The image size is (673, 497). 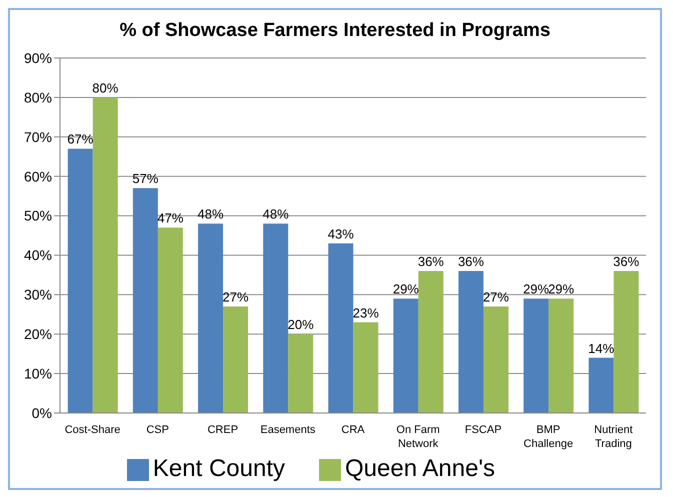 What do you see at coordinates (80, 139) in the screenshot?
I see `data-label: 67%` at bounding box center [80, 139].